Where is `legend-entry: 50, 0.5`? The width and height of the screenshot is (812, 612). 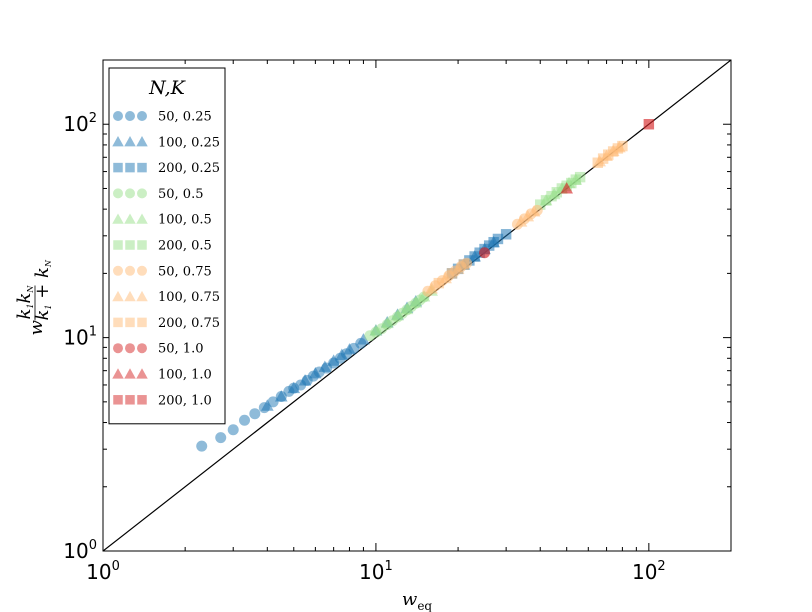 legend-entry: 50, 0.5 is located at coordinates (158, 194).